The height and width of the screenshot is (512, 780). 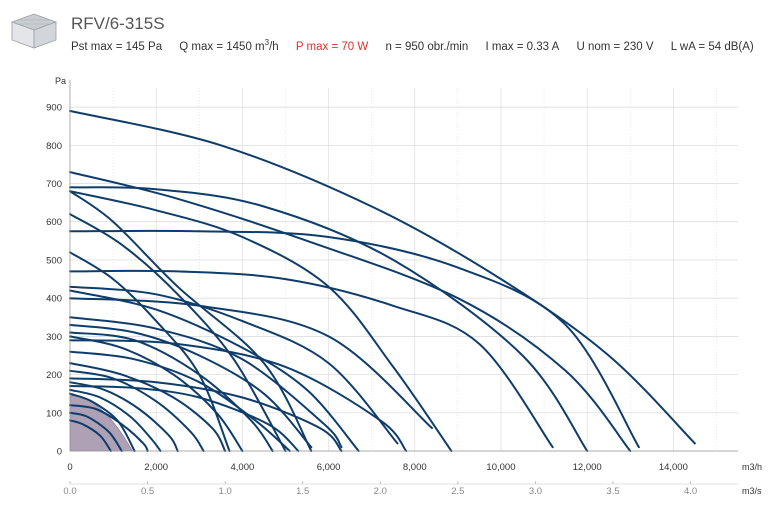 I want to click on x2-tick-label: 4.0, so click(x=690, y=491).